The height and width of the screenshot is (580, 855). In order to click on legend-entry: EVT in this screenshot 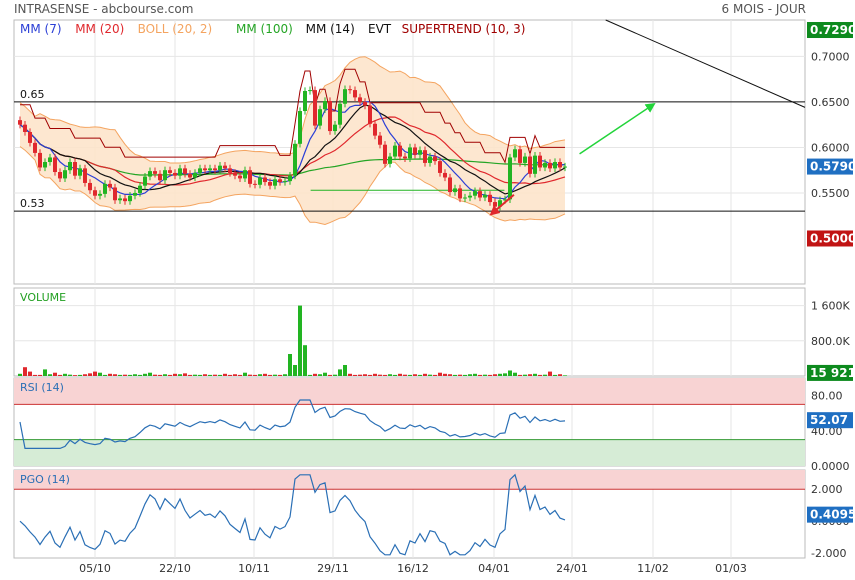, I will do `click(380, 29)`.